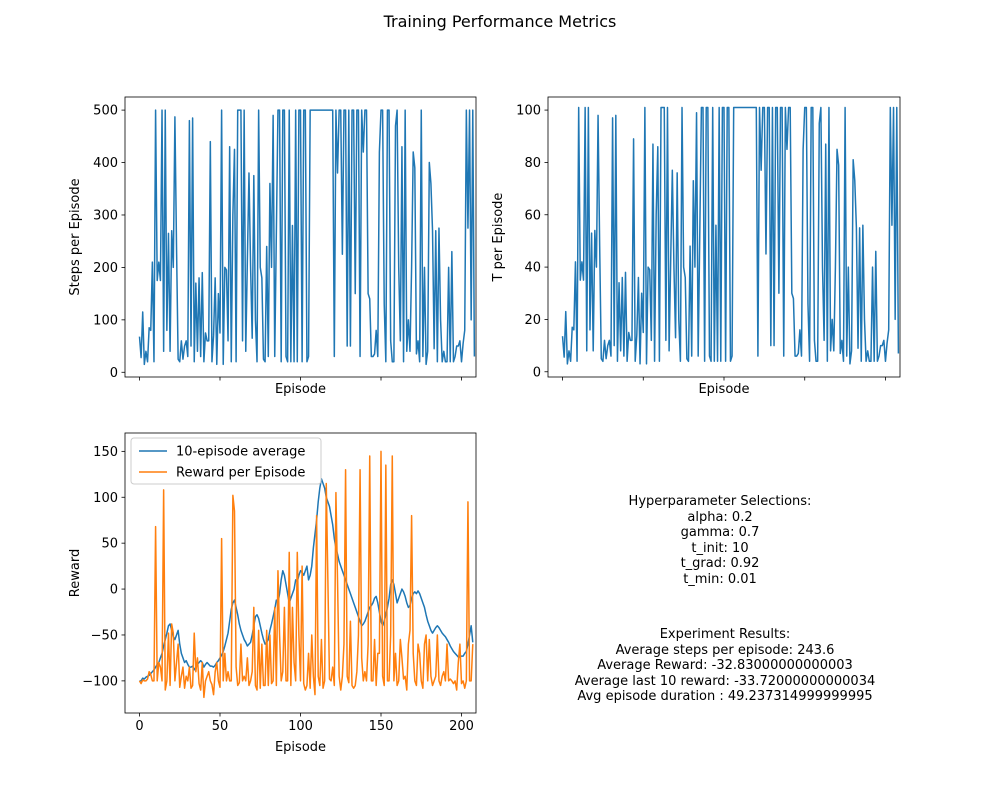 The image size is (1000, 800). Describe the element at coordinates (220, 726) in the screenshot. I see `reward-x-tick-label: 50` at that location.